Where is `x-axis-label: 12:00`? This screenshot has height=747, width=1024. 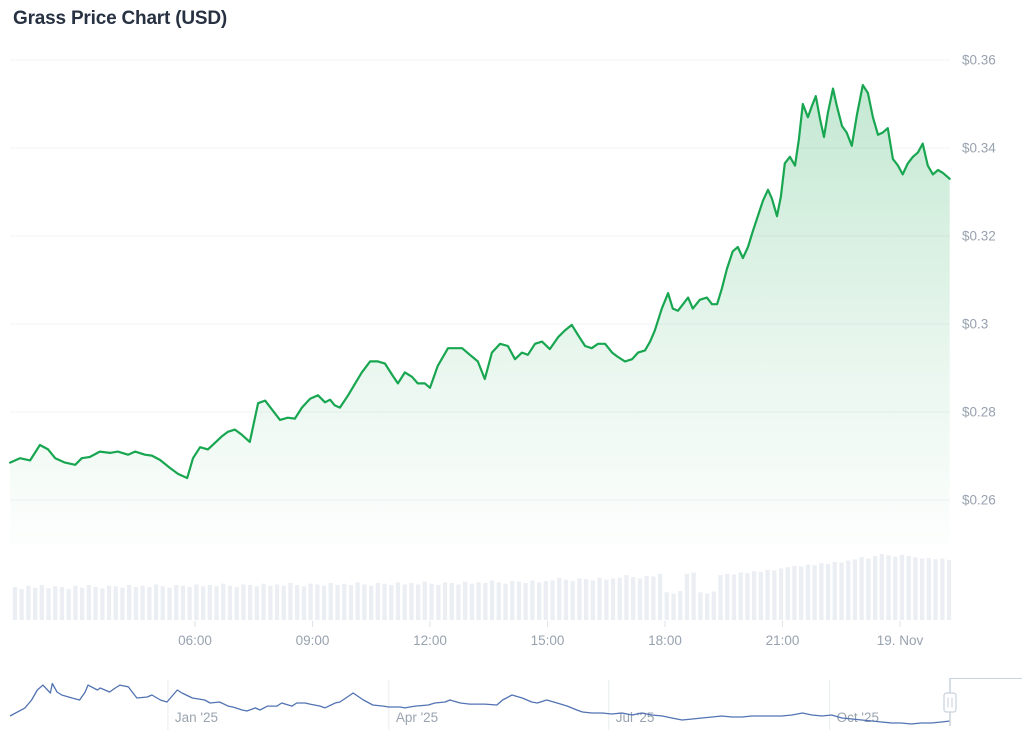 x-axis-label: 12:00 is located at coordinates (430, 640).